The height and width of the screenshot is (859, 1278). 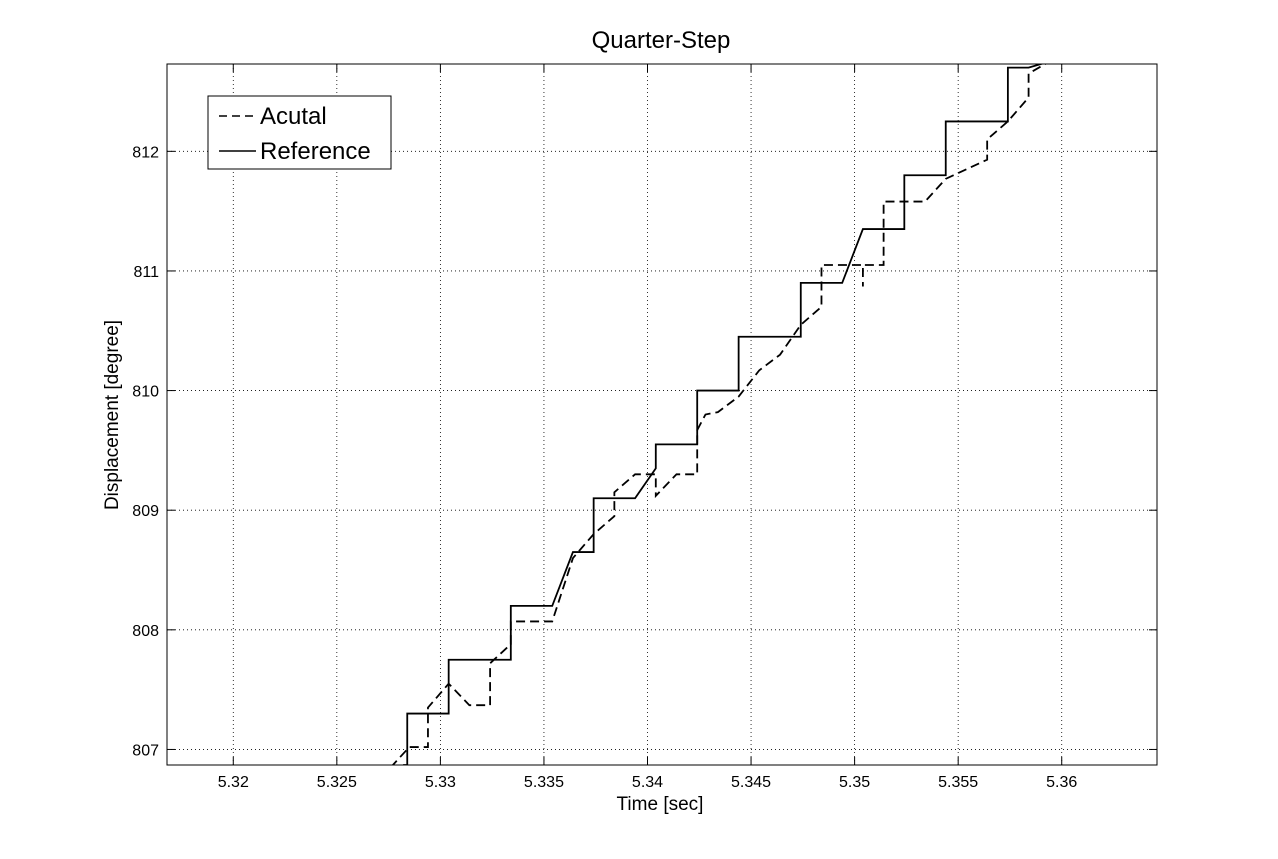 I want to click on x-tick-label: 5.34, so click(x=647, y=782).